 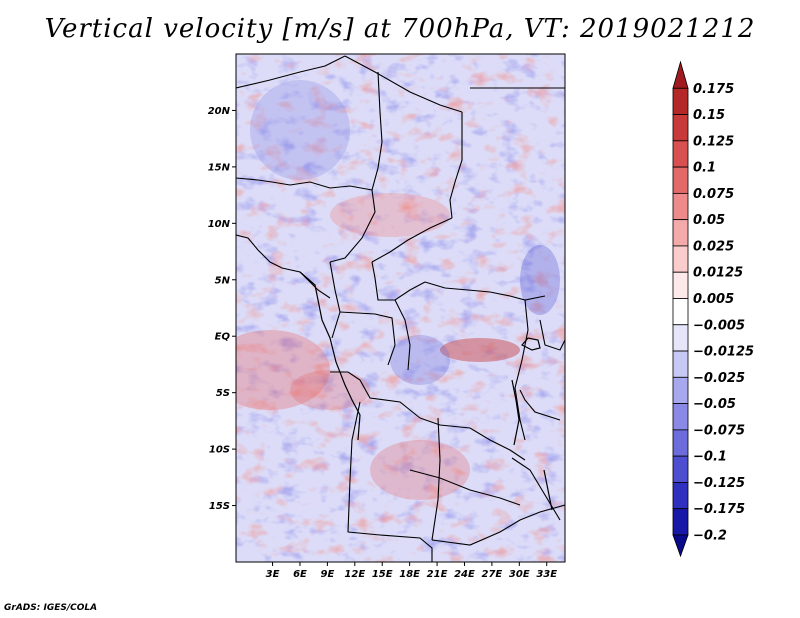 What do you see at coordinates (719, 325) in the screenshot?
I see `colorbar-label: −0.005` at bounding box center [719, 325].